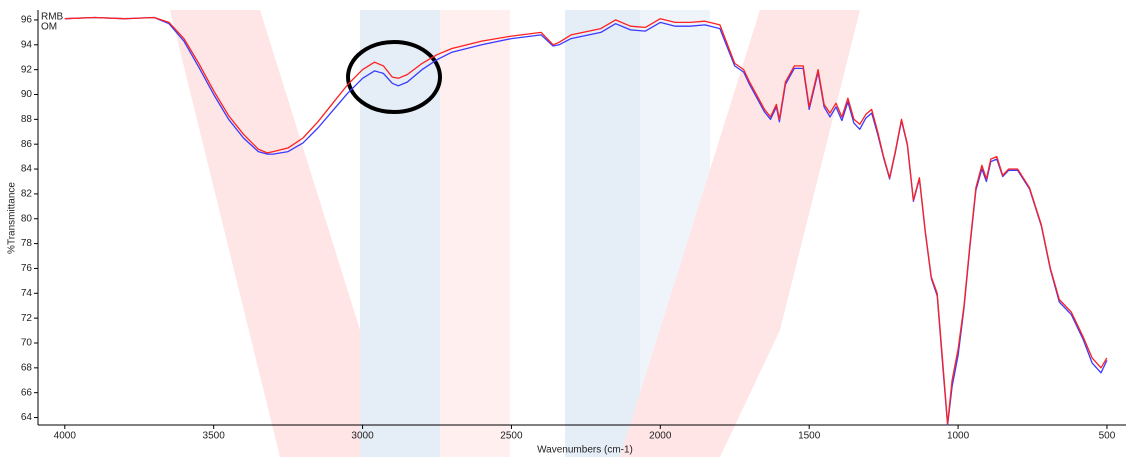  Describe the element at coordinates (27, 367) in the screenshot. I see `y-tick-label: 68` at that location.